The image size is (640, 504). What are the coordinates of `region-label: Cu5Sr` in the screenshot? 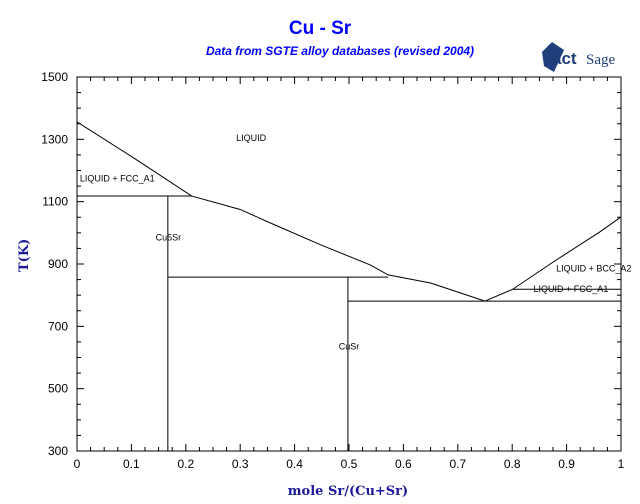 It's located at (169, 238).